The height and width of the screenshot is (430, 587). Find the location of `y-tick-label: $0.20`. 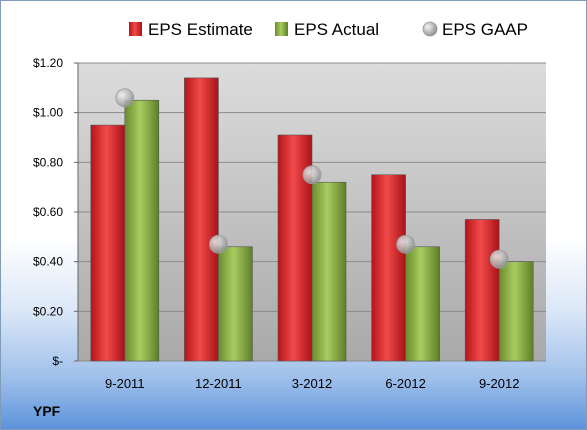

y-tick-label: $0.20 is located at coordinates (48, 311).